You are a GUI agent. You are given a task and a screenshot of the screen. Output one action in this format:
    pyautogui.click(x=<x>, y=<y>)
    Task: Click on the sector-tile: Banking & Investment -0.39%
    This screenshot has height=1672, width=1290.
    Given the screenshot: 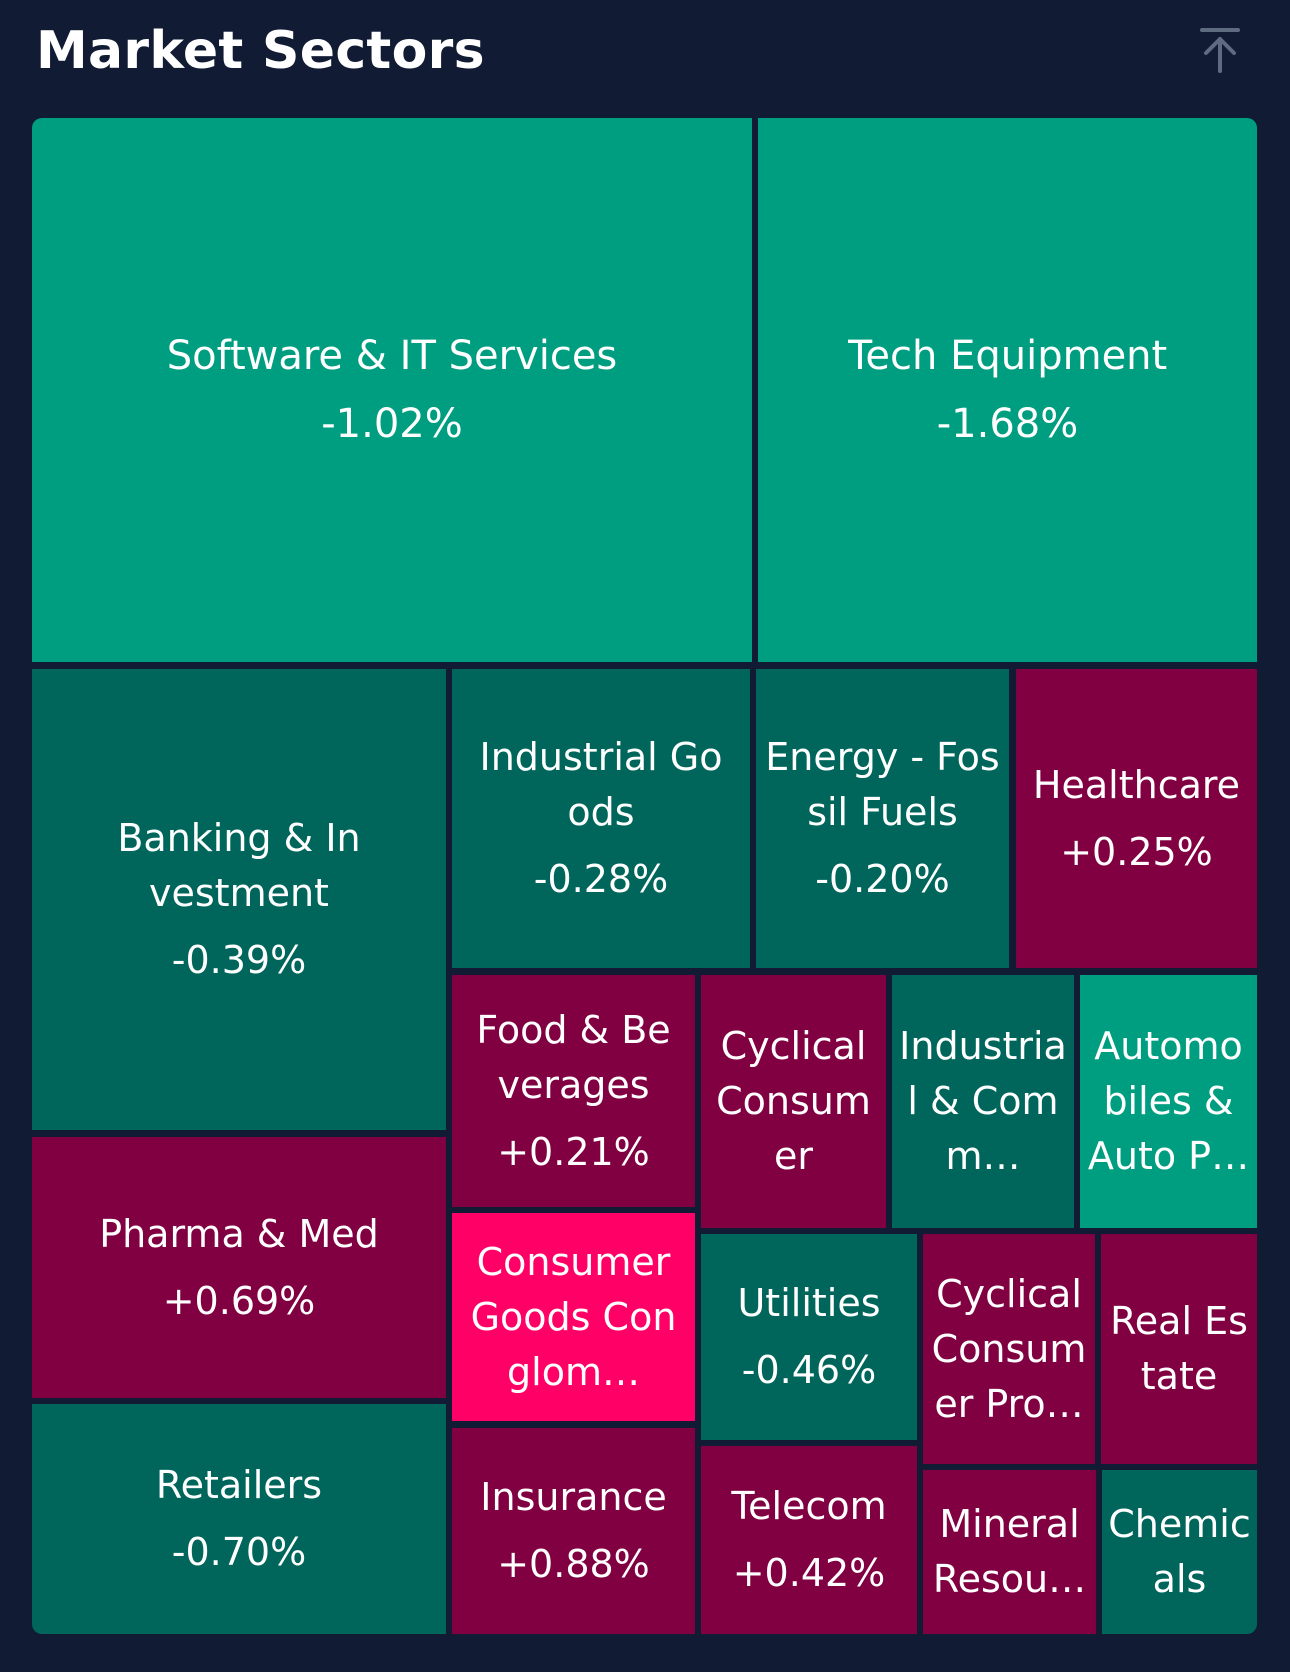 What is the action you would take?
    pyautogui.click(x=239, y=899)
    